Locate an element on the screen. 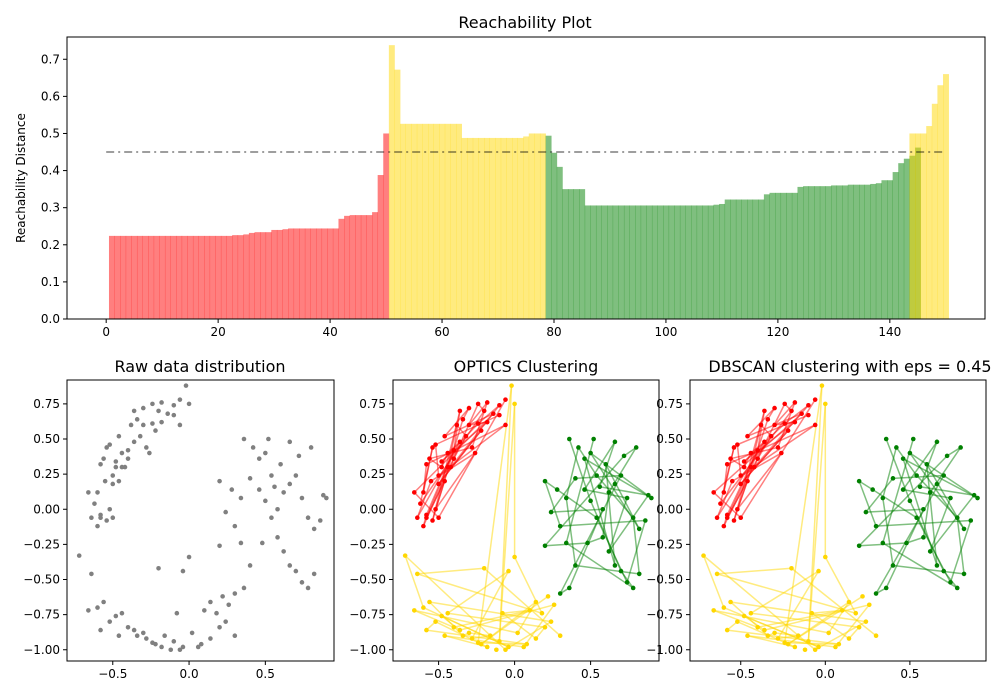 This screenshot has width=1000, height=700. y-tick-label: 0.50 is located at coordinates (372, 439).